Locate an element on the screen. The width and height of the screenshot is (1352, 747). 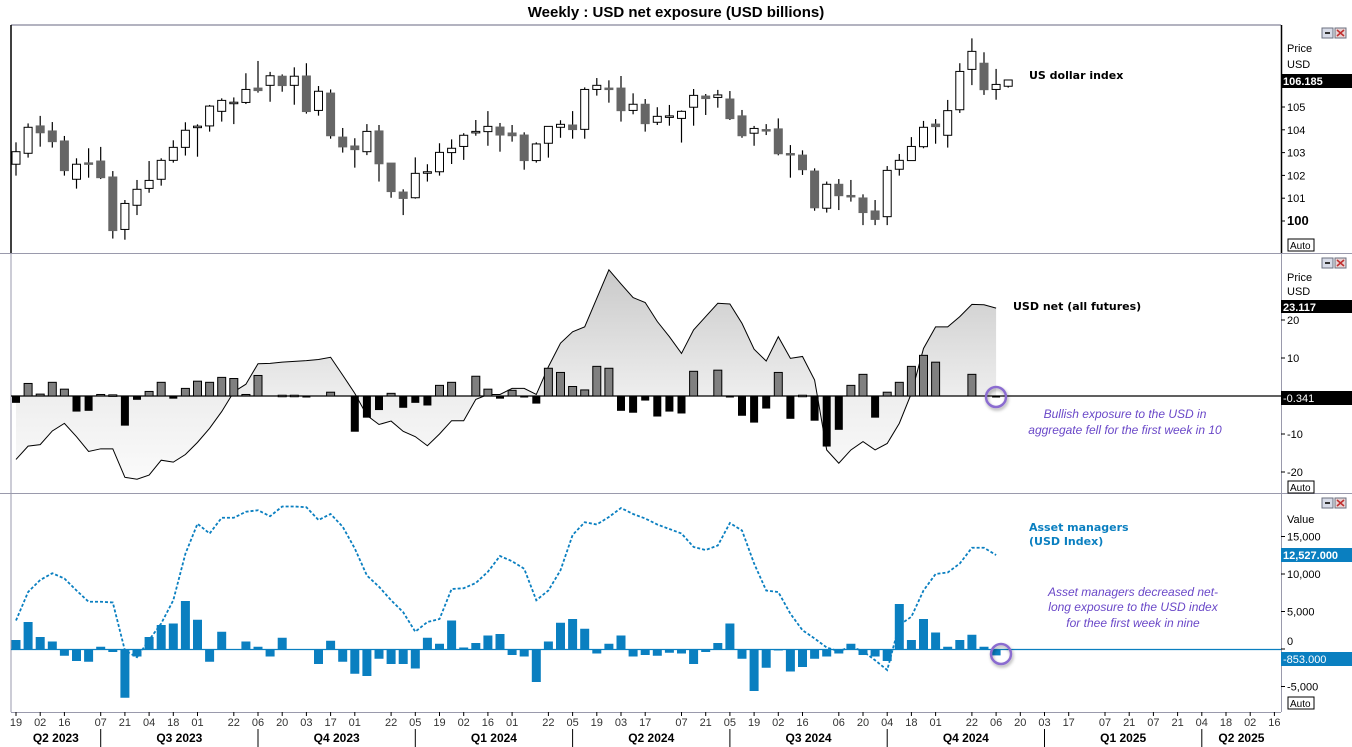
price-axis-unit: USD is located at coordinates (1298, 65).